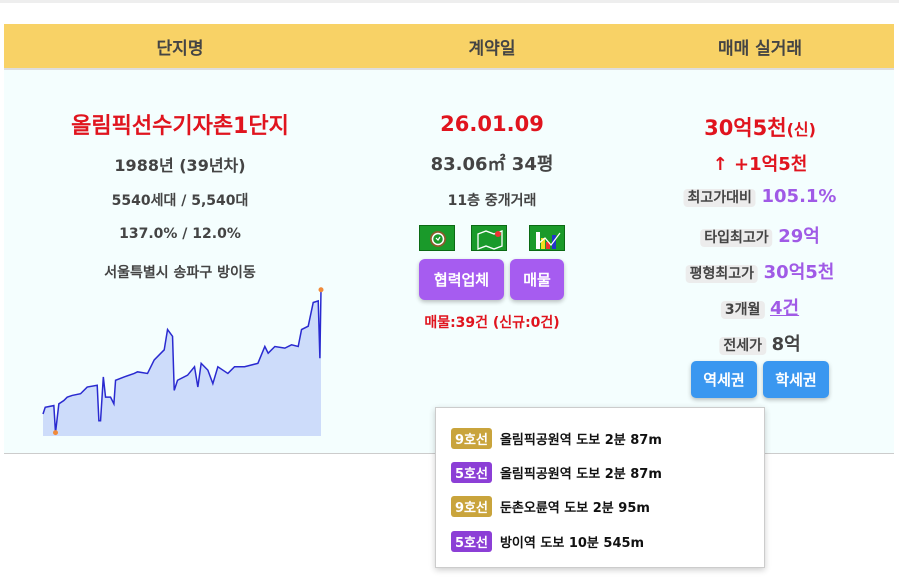 This screenshot has height=580, width=899. What do you see at coordinates (180, 126) in the screenshot?
I see `complex-name: 올림픽선수기자촌1단지` at bounding box center [180, 126].